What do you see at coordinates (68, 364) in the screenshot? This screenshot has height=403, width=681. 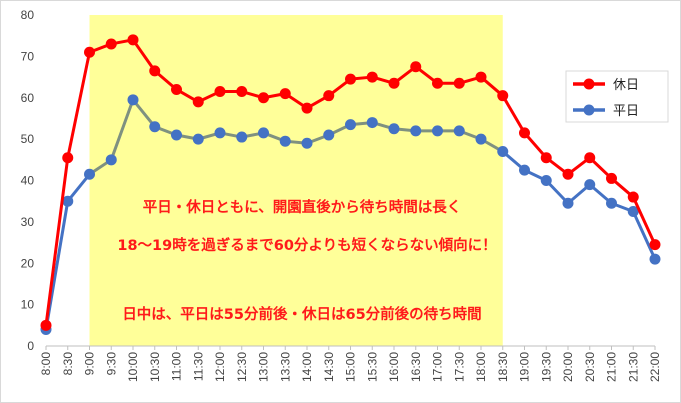 I see `x-tick-label: 8:30` at bounding box center [68, 364].